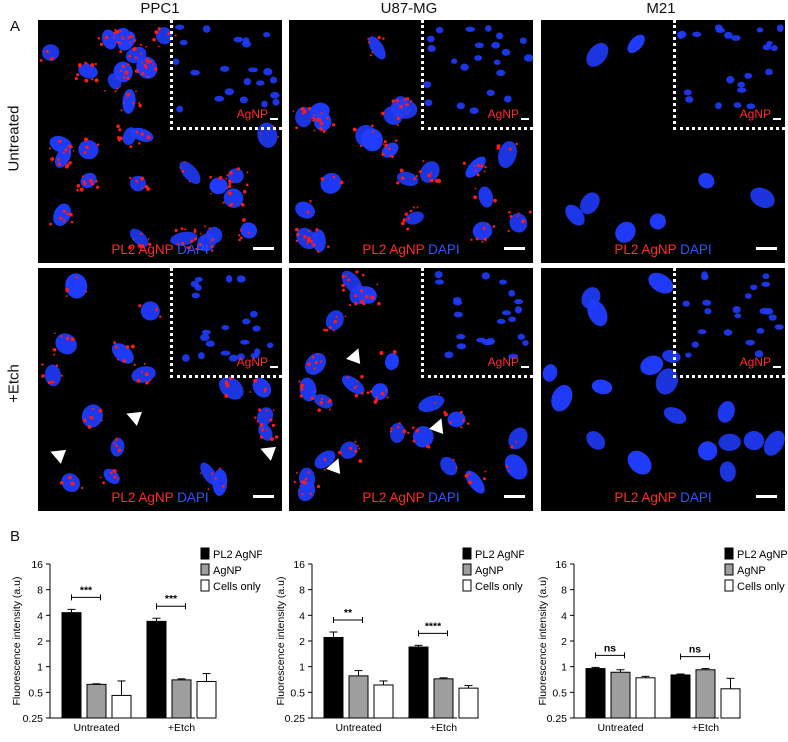 The image size is (788, 742). Describe the element at coordinates (559, 693) in the screenshot. I see `y-tick-label: 0.5` at that location.